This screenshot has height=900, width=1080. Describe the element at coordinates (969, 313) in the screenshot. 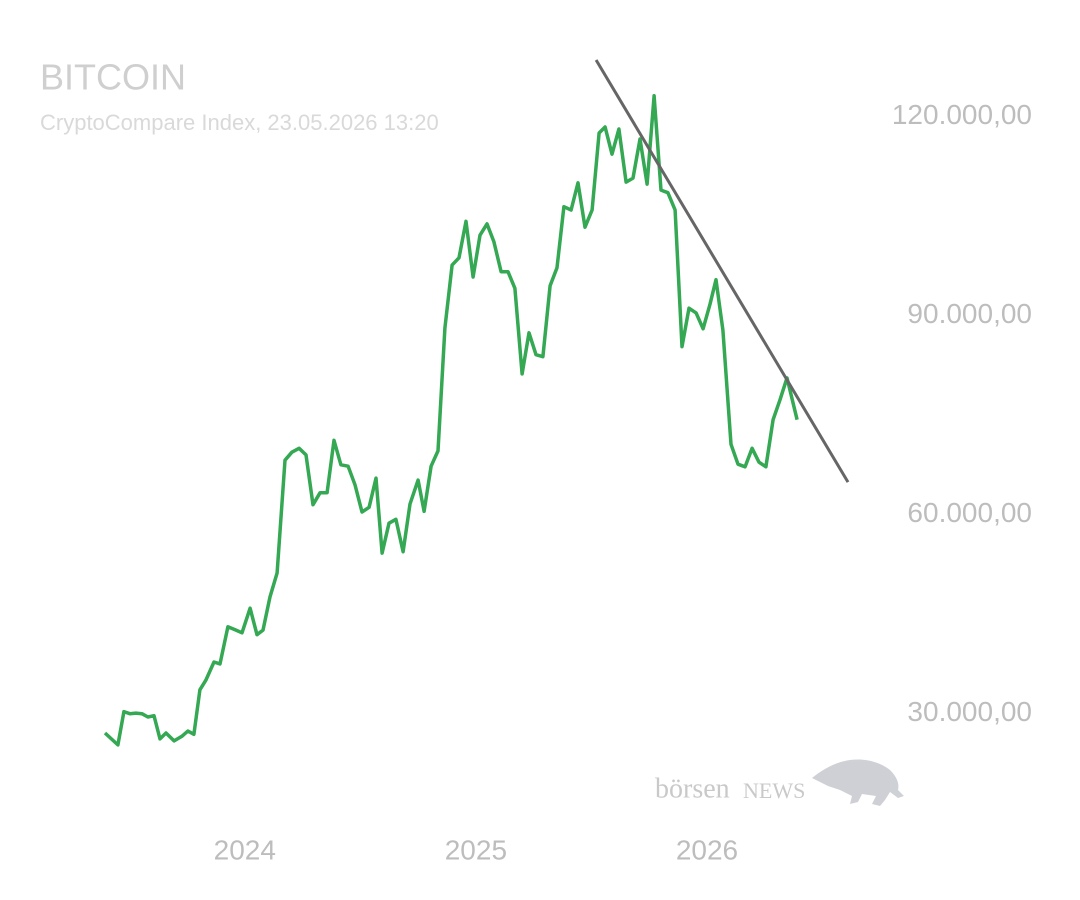

I see `y-tick-label: 90.000,00` at that location.